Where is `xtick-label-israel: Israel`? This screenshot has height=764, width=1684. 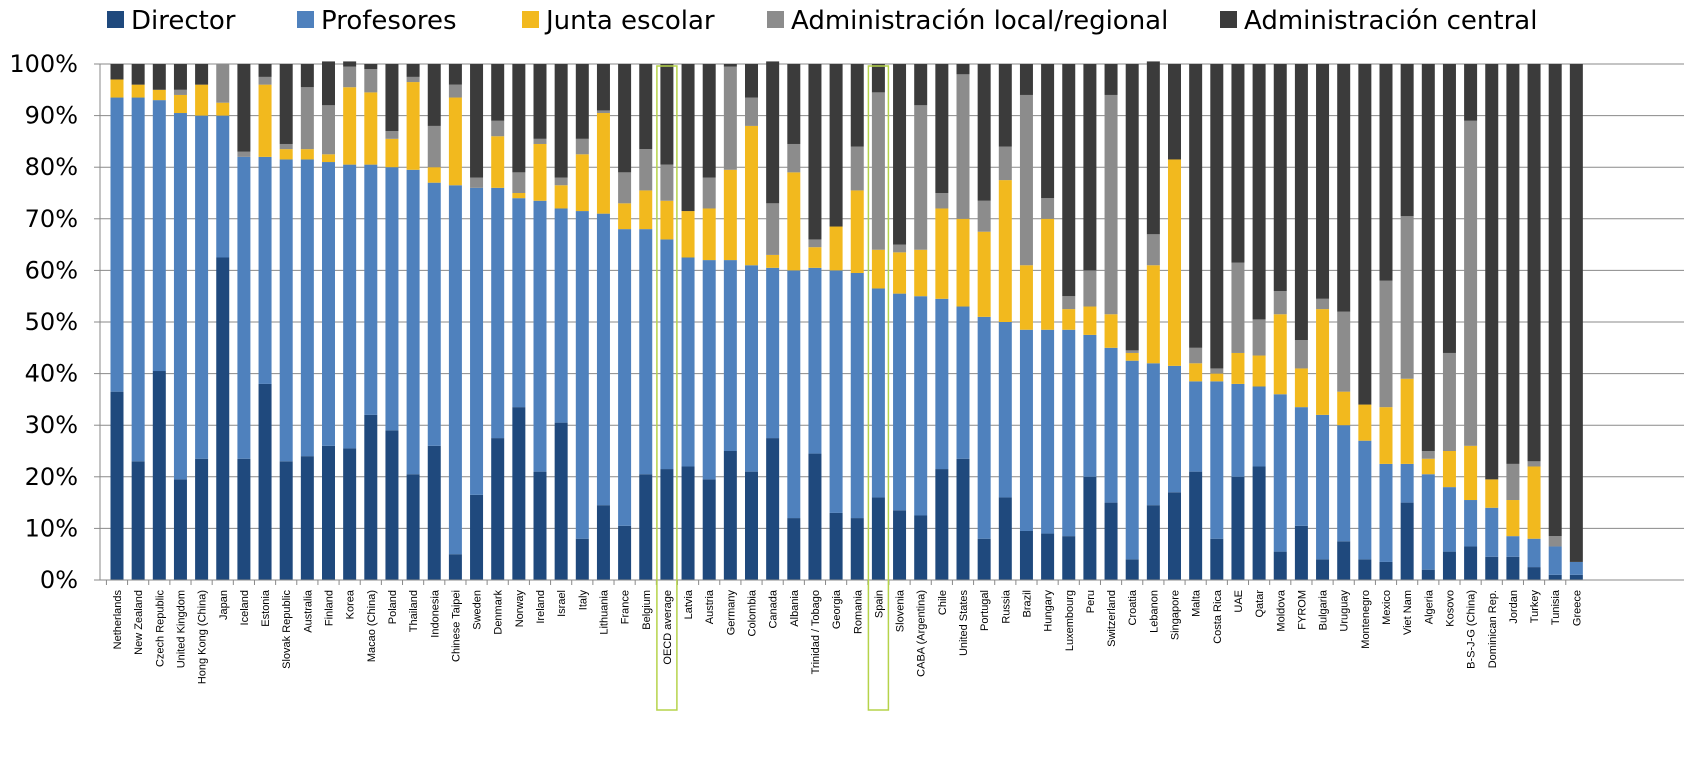 xtick-label-israel: Israel is located at coordinates (562, 603).